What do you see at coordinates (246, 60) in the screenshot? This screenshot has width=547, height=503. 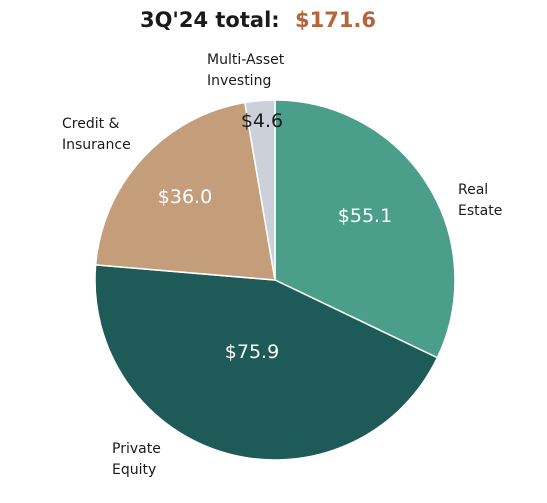 I see `category-label-line: Multi-Asset` at bounding box center [246, 60].